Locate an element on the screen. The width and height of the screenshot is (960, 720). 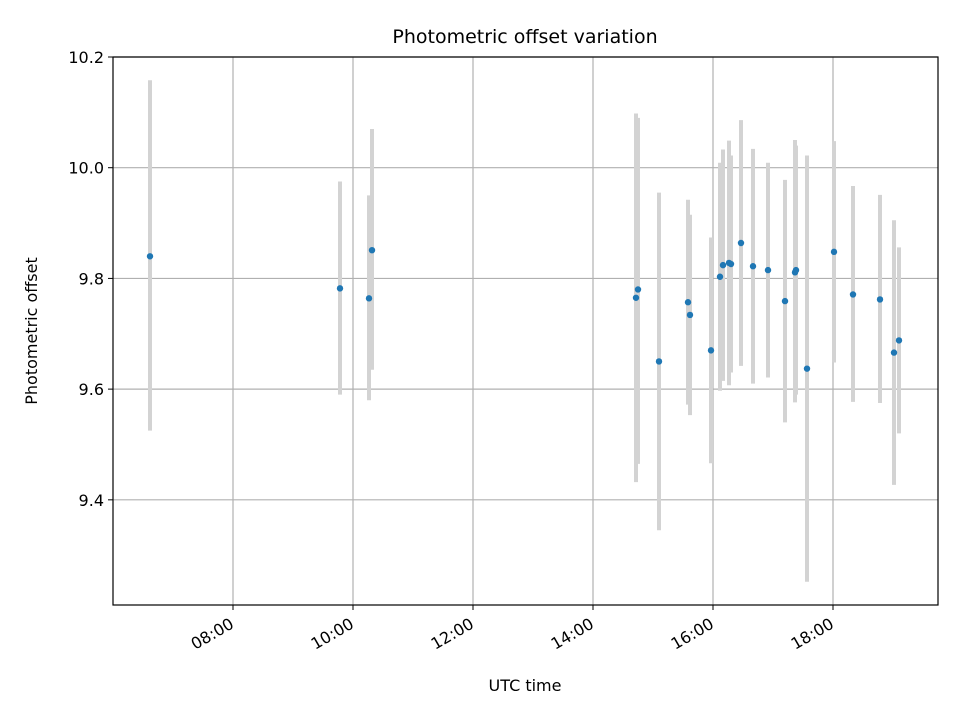
x-axis-label: UTC time is located at coordinates (525, 685).